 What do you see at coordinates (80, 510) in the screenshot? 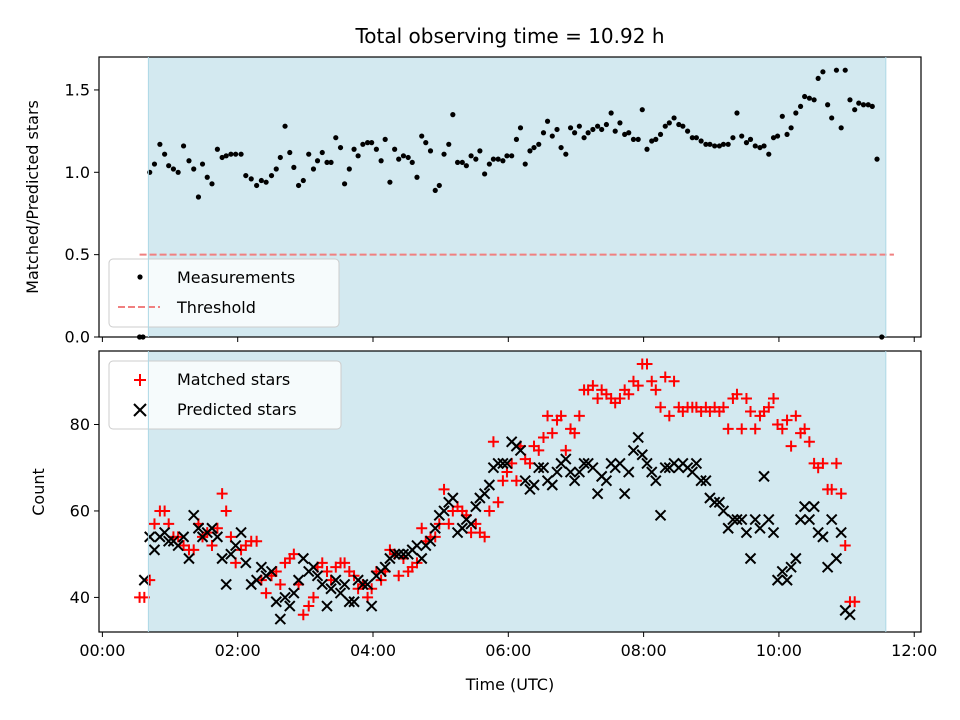
I see `y-tick-label: 60` at bounding box center [80, 510].